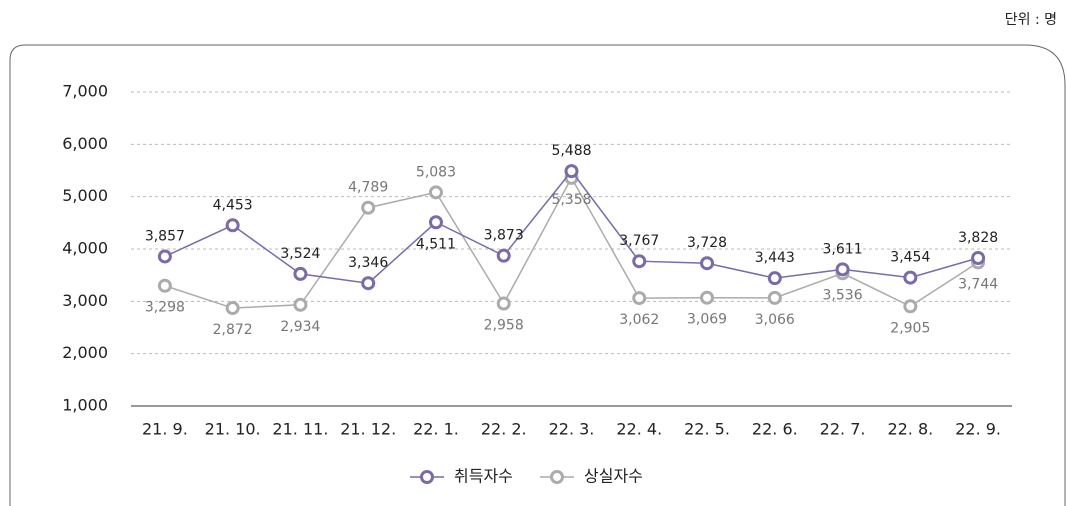 The height and width of the screenshot is (506, 1067). Describe the element at coordinates (910, 258) in the screenshot. I see `data-label: 3,454` at that location.